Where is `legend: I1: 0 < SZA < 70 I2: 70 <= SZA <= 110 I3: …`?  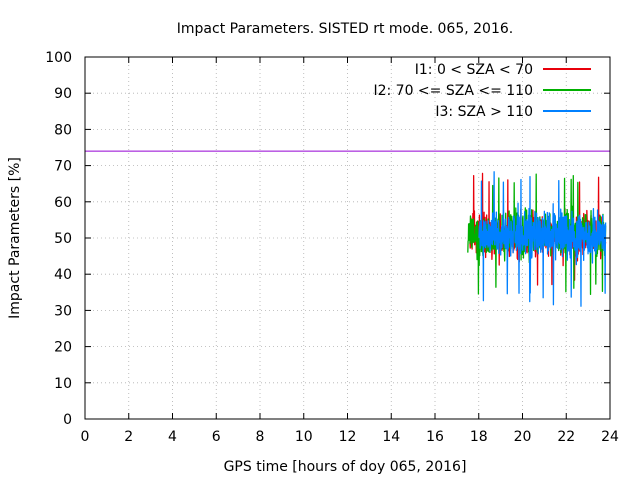
legend: I1: 0 < SZA < 70 I2: 70 <= SZA <= 110 I3: … is located at coordinates (482, 91).